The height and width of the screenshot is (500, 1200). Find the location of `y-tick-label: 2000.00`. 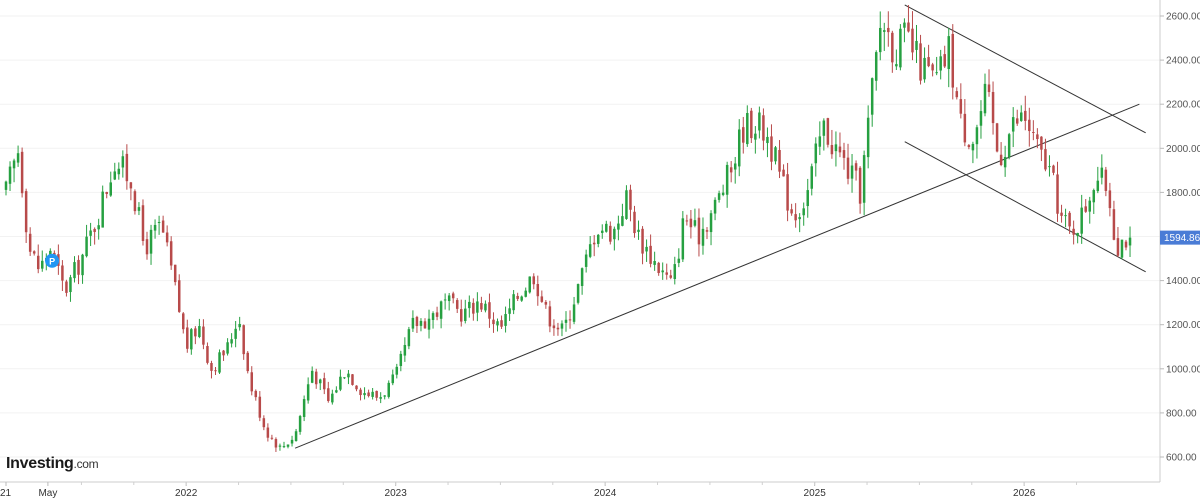

y-tick-label: 2000.00 is located at coordinates (1183, 149).